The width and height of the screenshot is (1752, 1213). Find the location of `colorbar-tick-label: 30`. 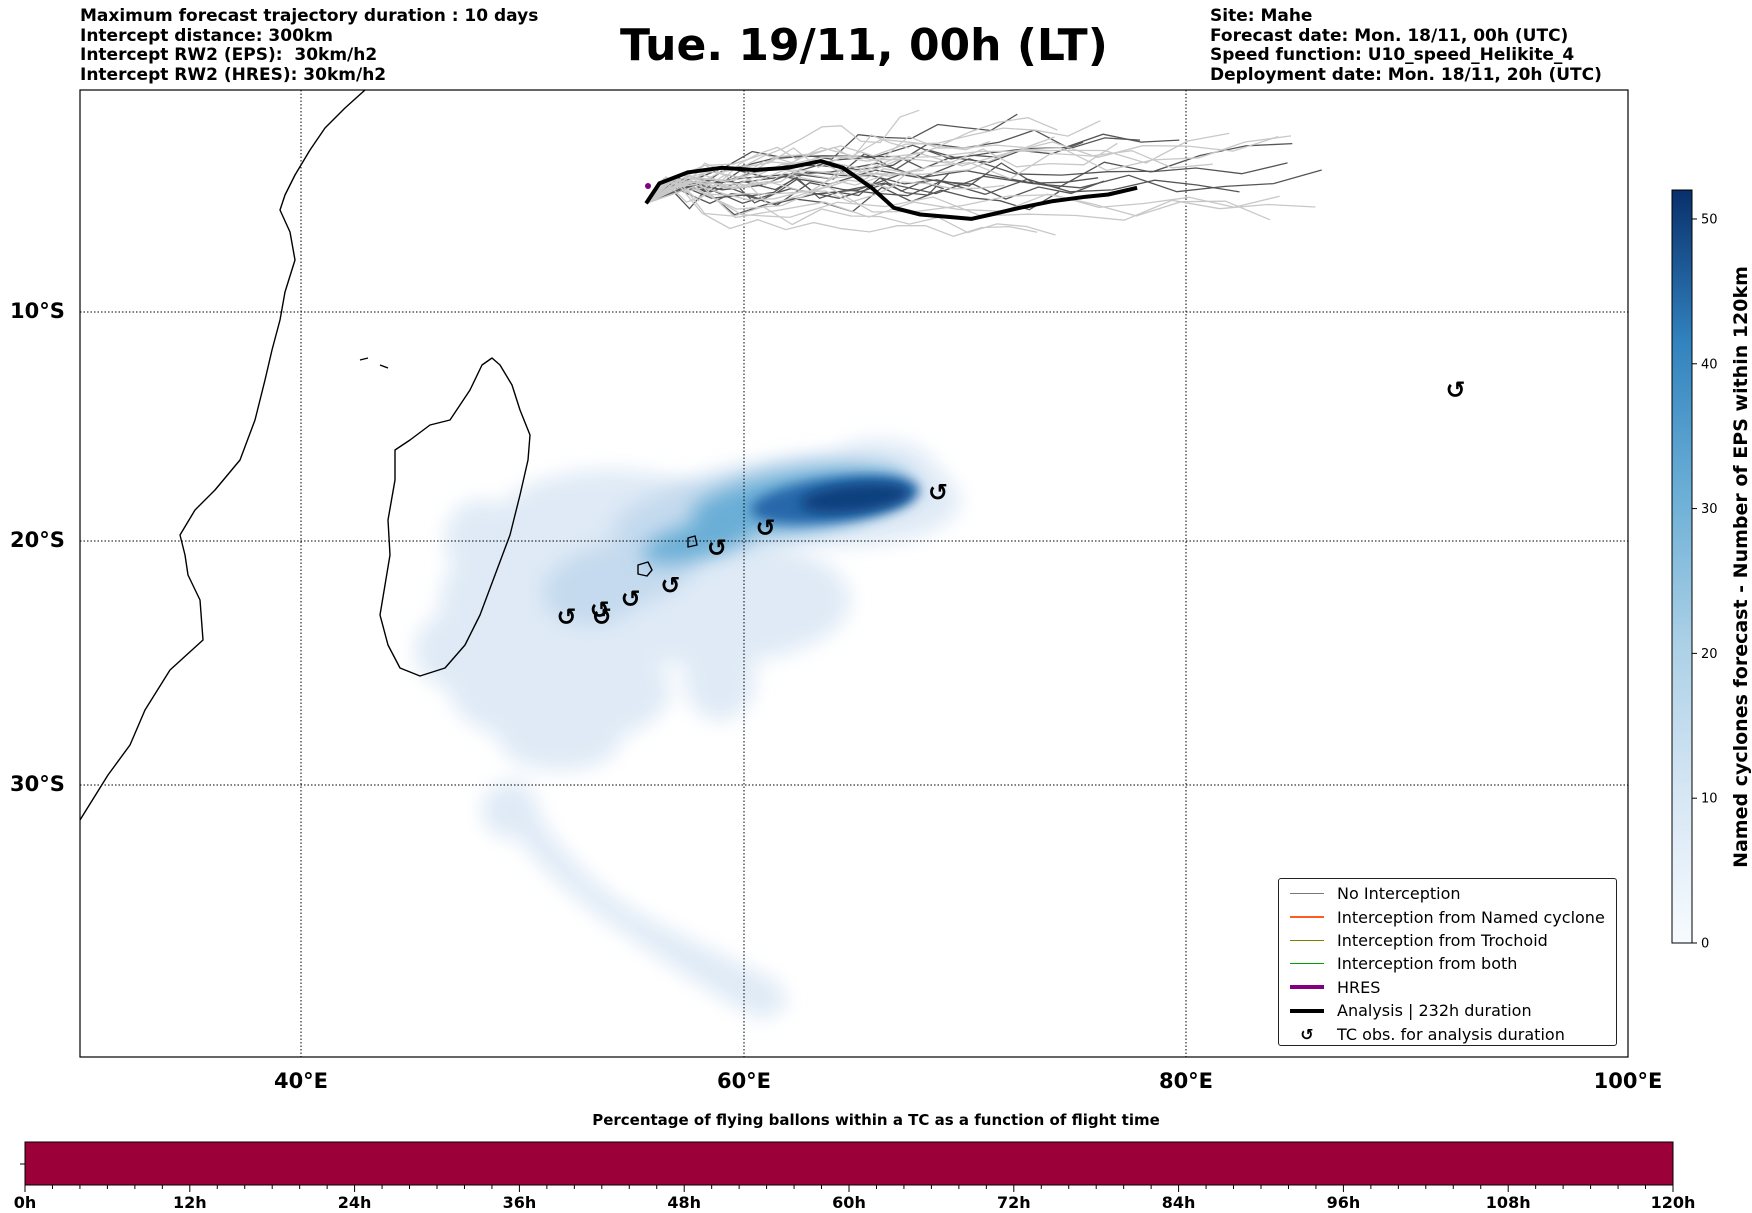

colorbar-tick-label: 30 is located at coordinates (1709, 509).